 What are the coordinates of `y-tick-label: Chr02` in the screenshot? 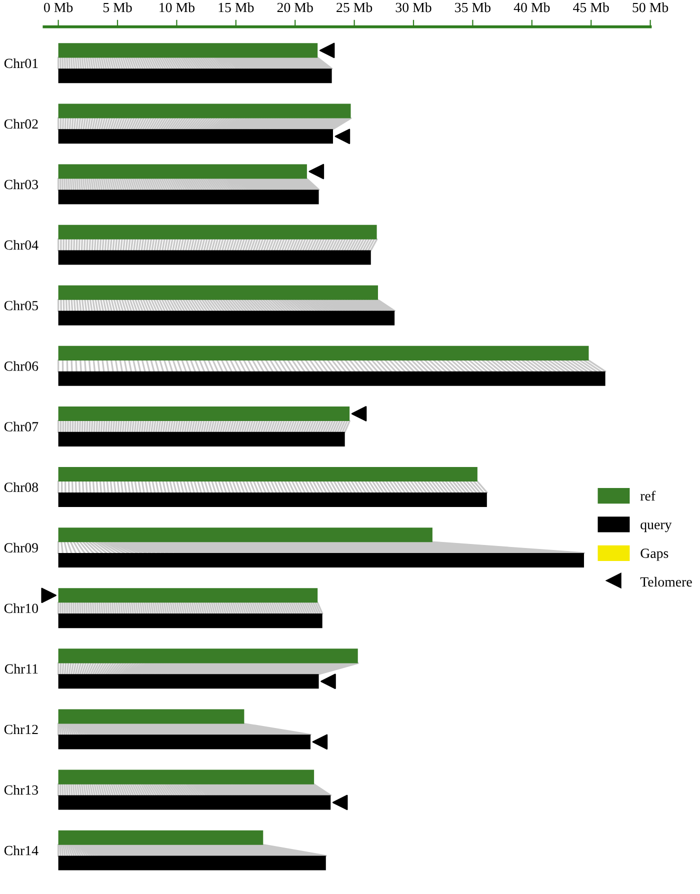 It's located at (21, 123).